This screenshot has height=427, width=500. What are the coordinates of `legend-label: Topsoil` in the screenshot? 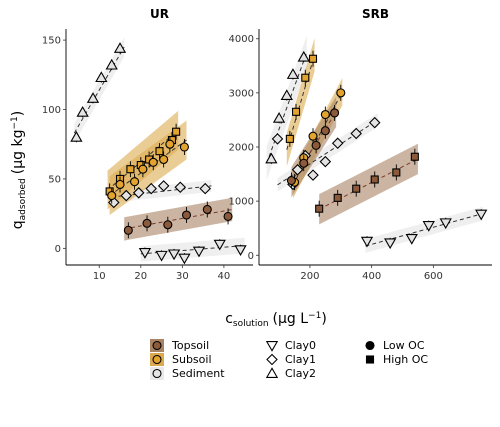 It's located at (190, 345).